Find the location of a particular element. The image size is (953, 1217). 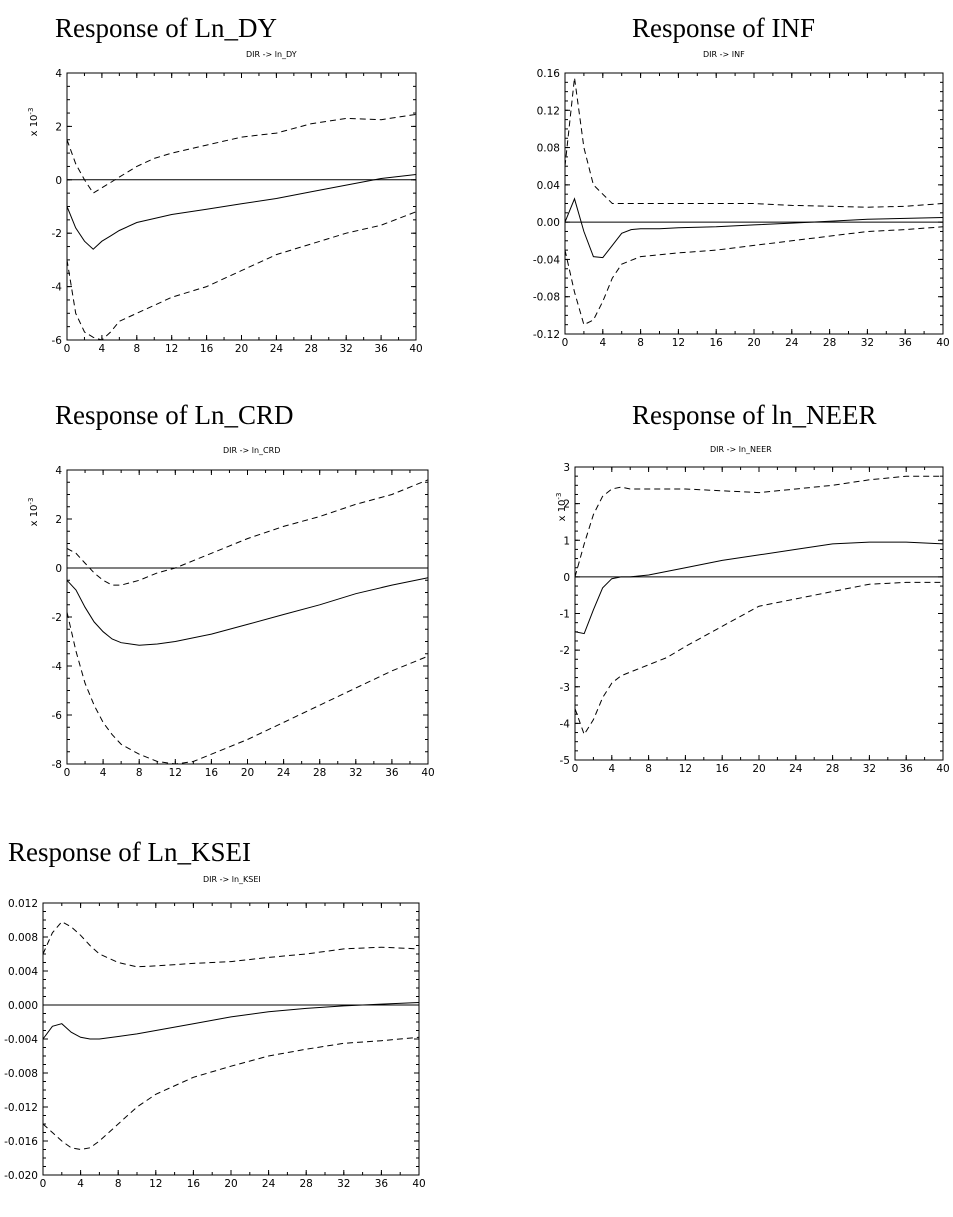

chart-title: Response of Ln_CRD is located at coordinates (174, 415).